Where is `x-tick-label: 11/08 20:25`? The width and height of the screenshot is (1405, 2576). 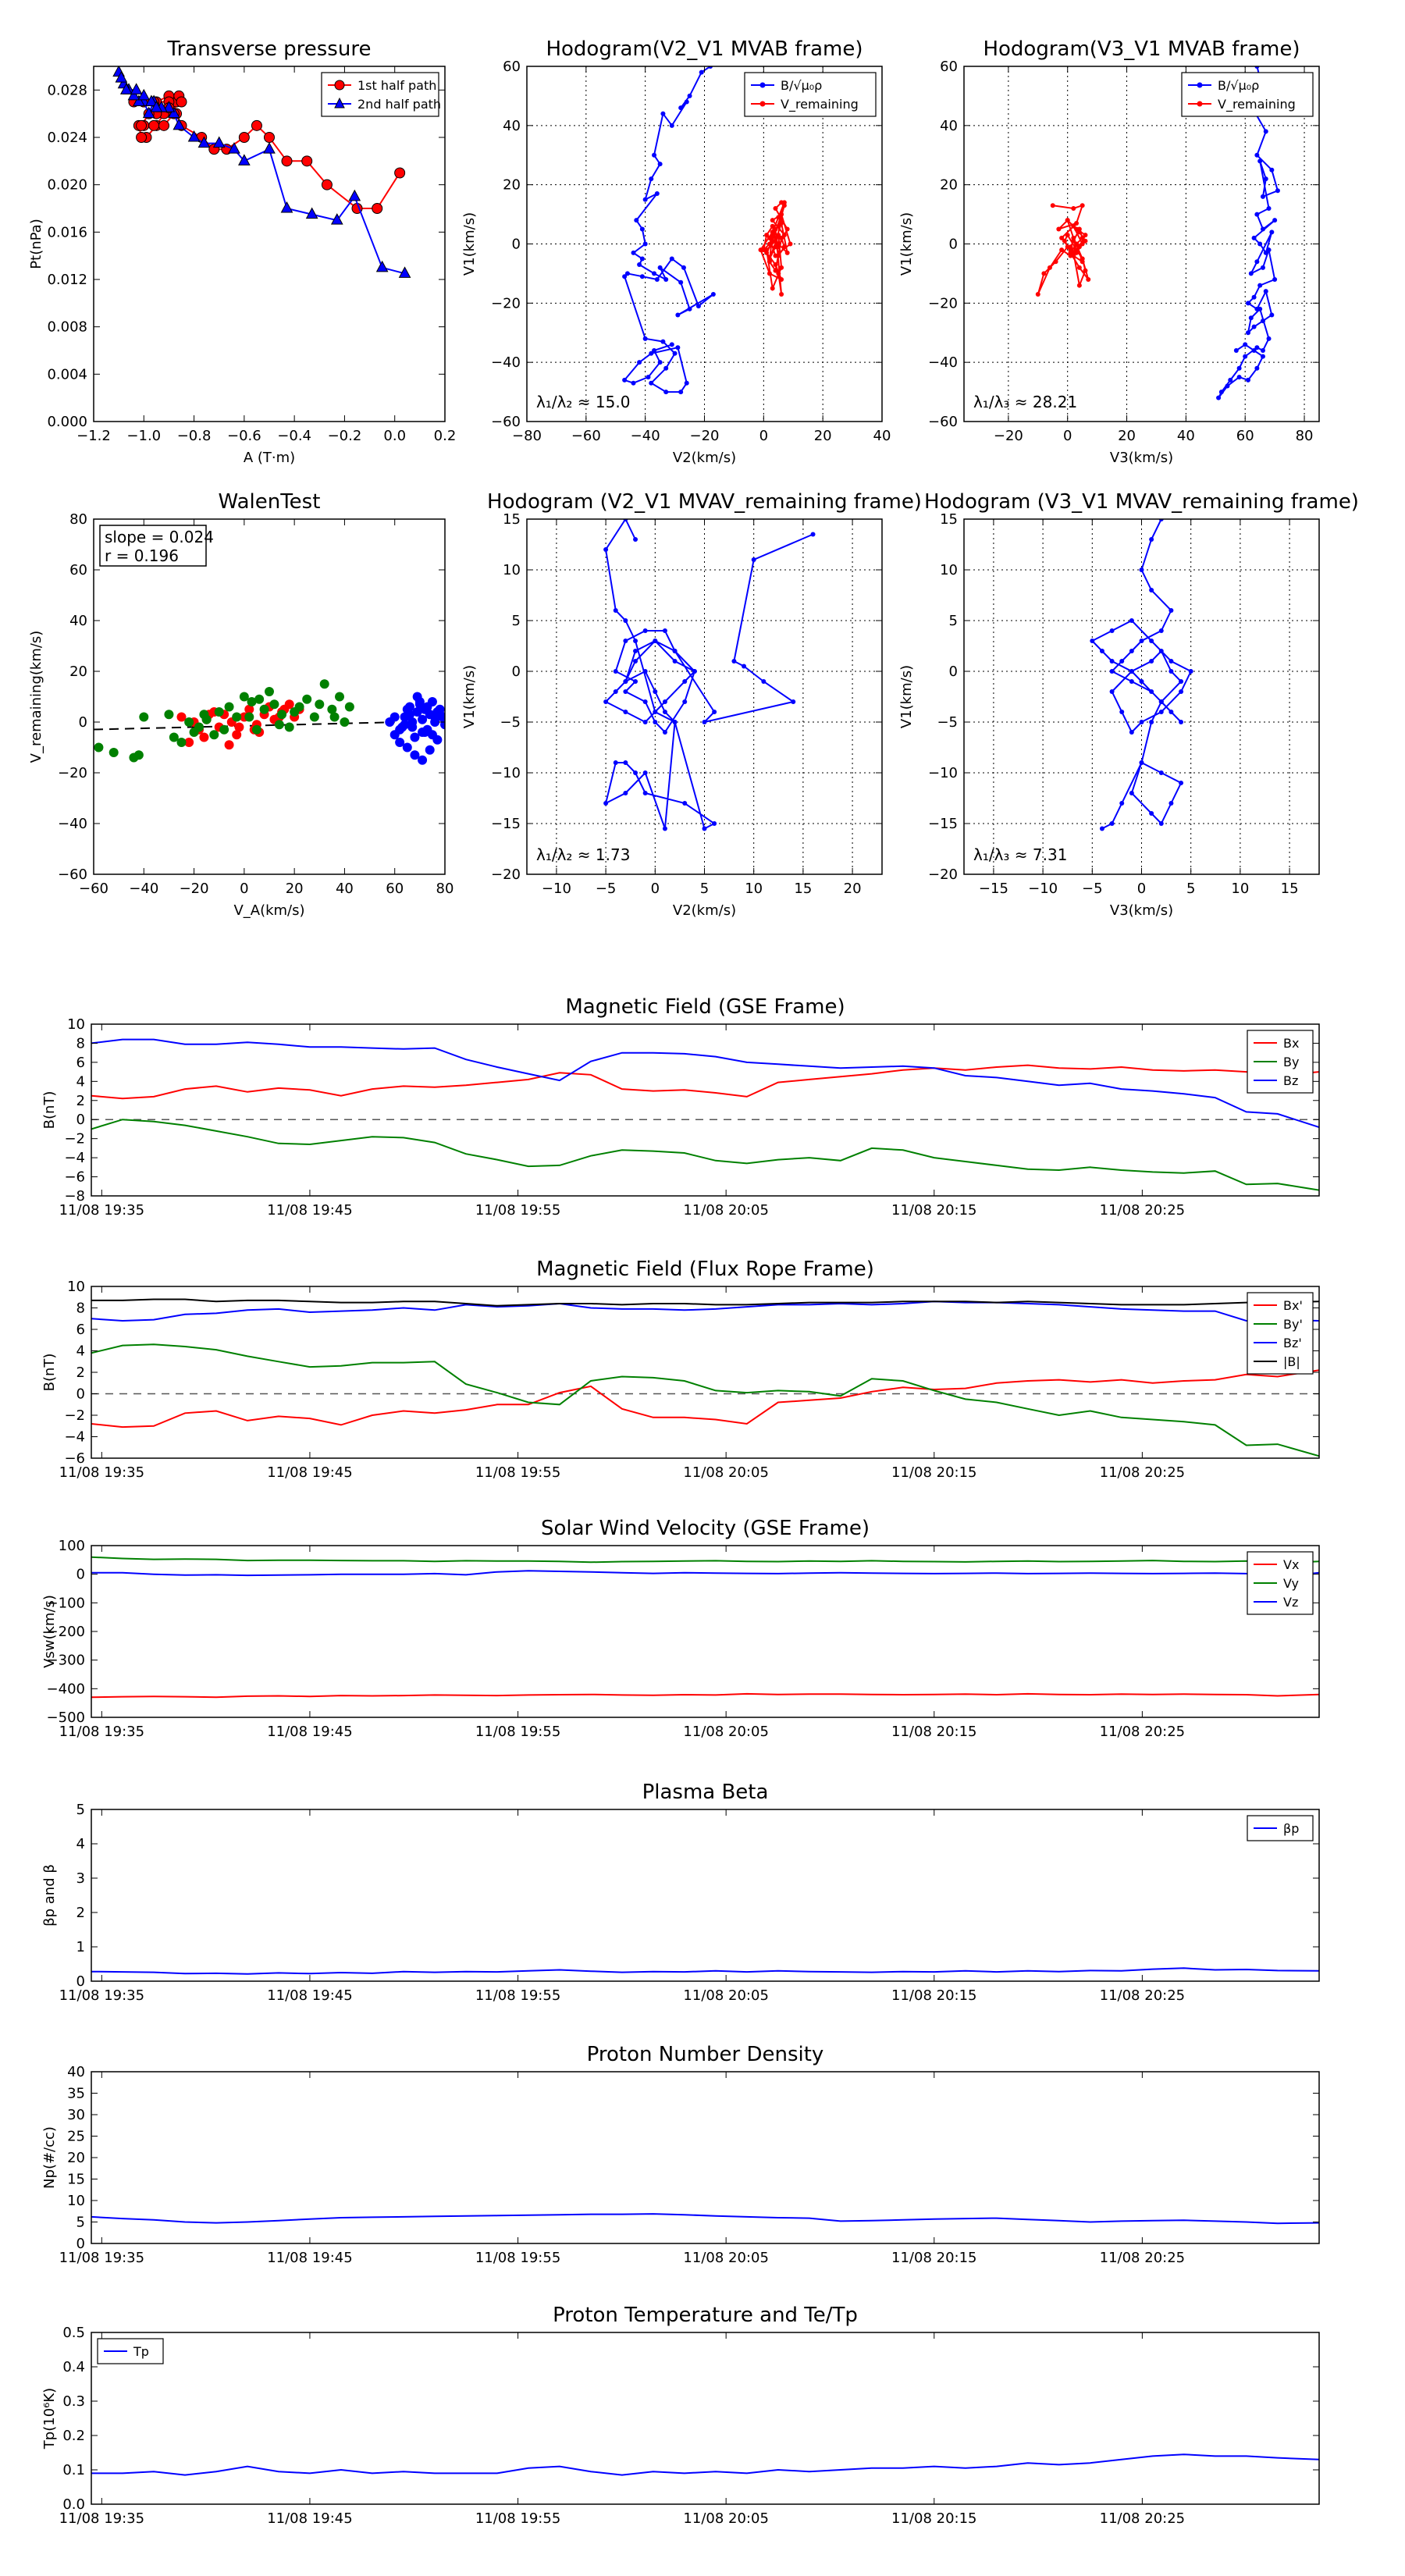 x-tick-label: 11/08 20:25 is located at coordinates (1143, 2518).